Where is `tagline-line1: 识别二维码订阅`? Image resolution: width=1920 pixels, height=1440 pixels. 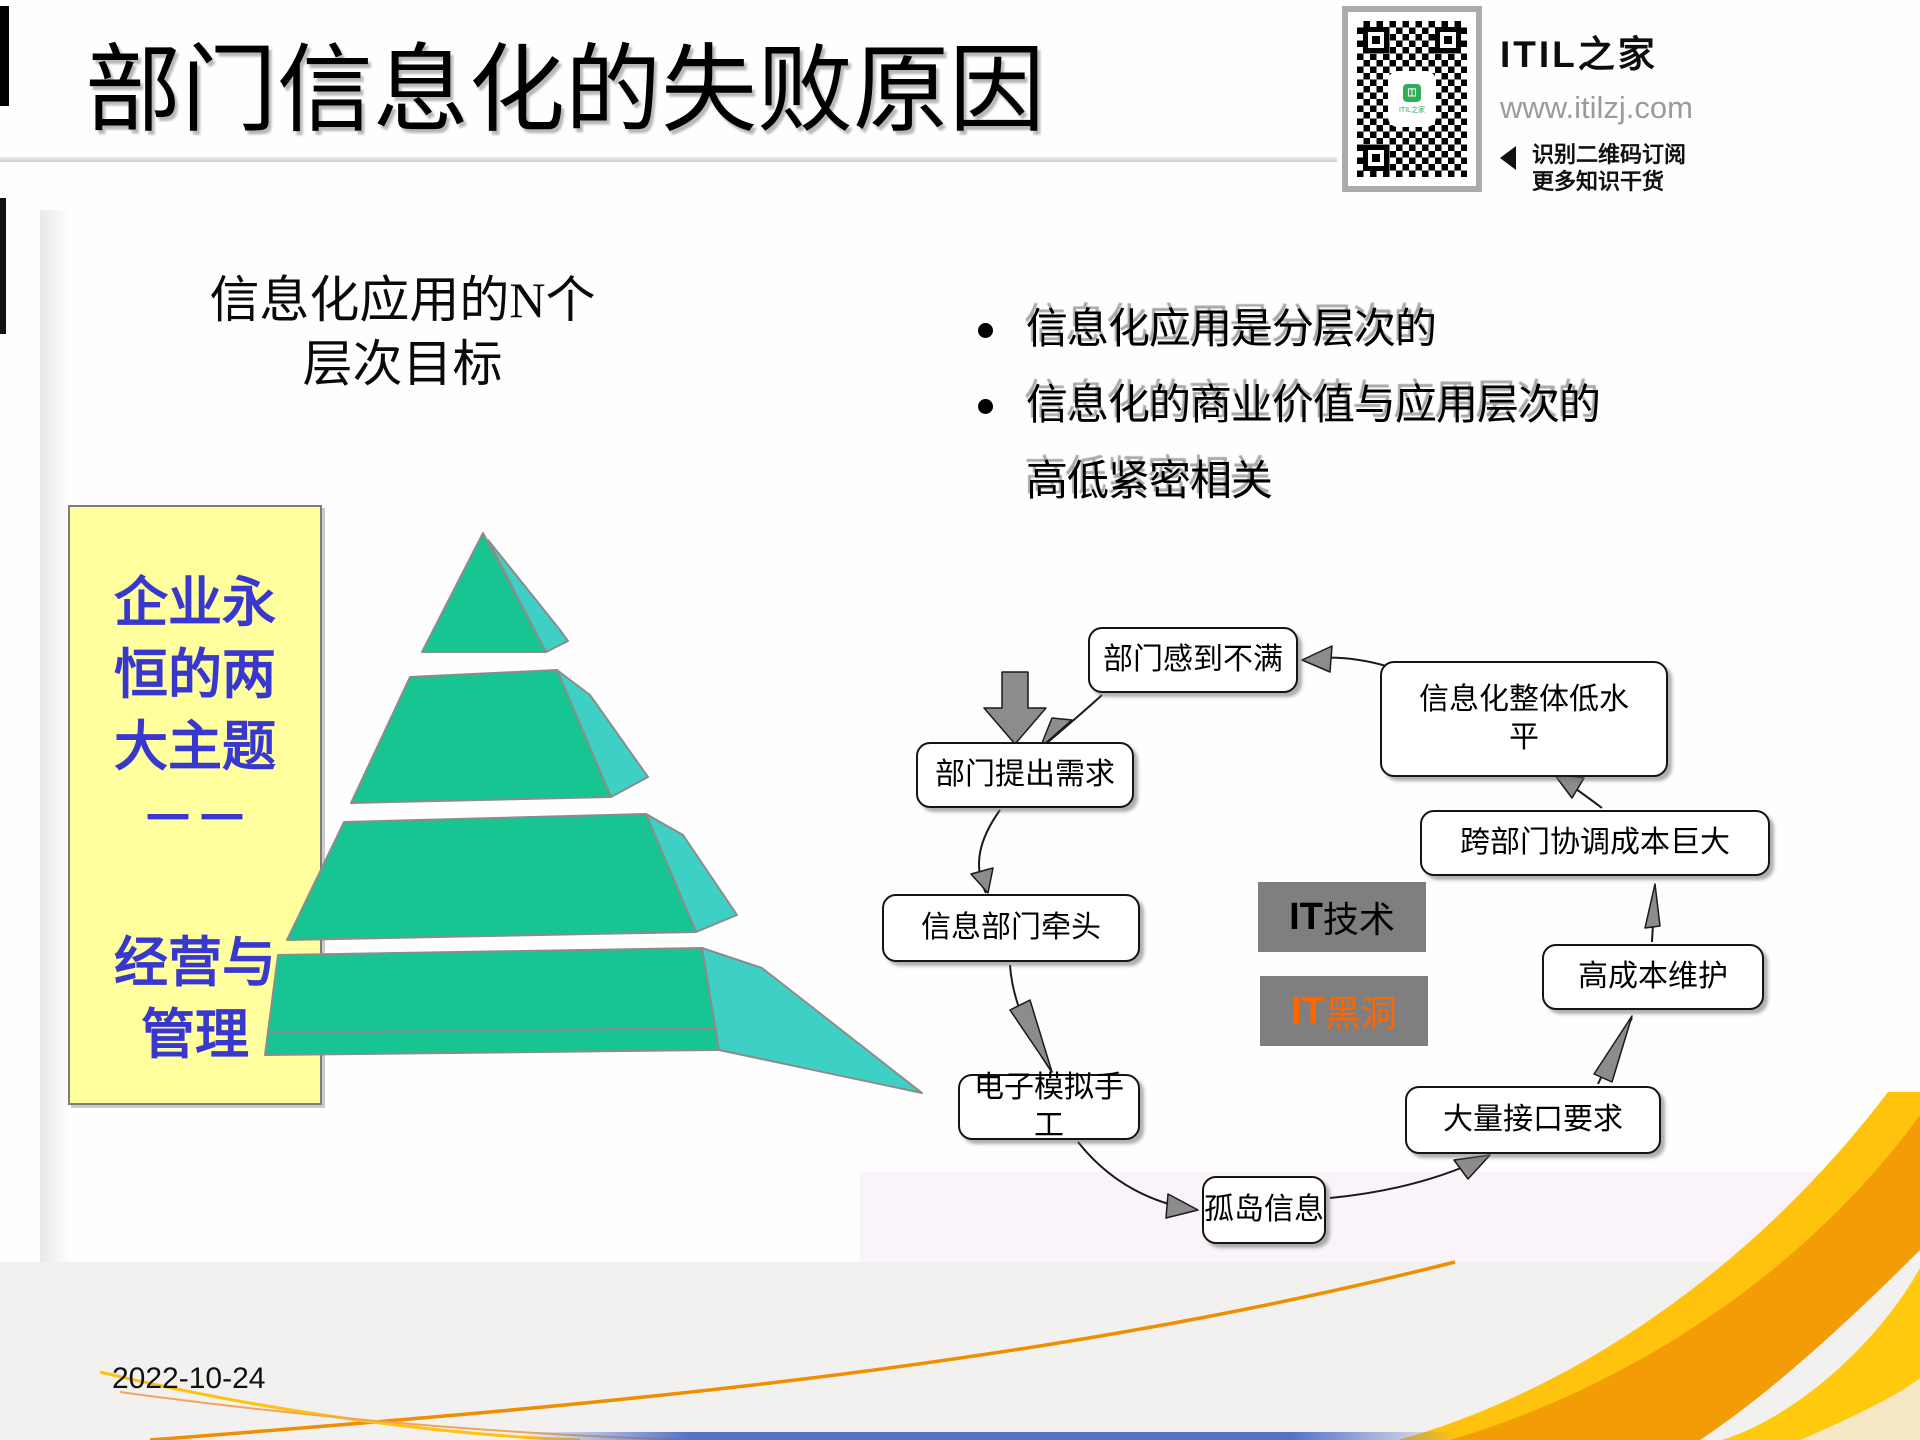 tagline-line1: 识别二维码订阅 is located at coordinates (1609, 154).